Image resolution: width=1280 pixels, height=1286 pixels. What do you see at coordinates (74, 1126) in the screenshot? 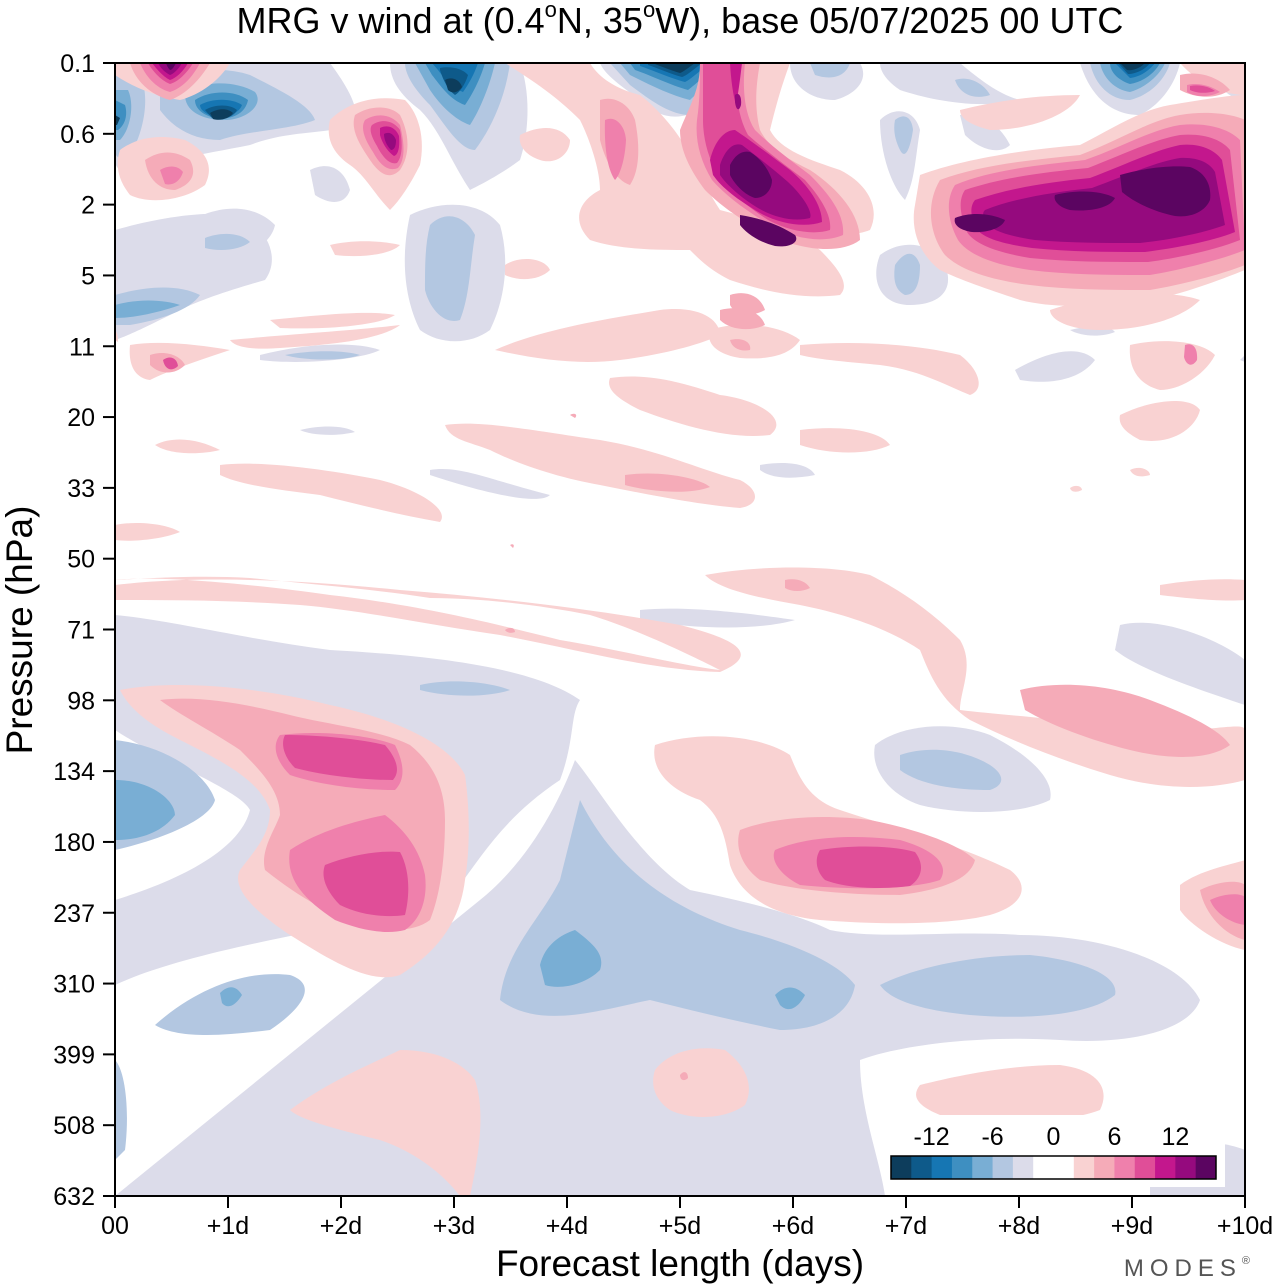
I see `y-tick-label: 508` at bounding box center [74, 1126].